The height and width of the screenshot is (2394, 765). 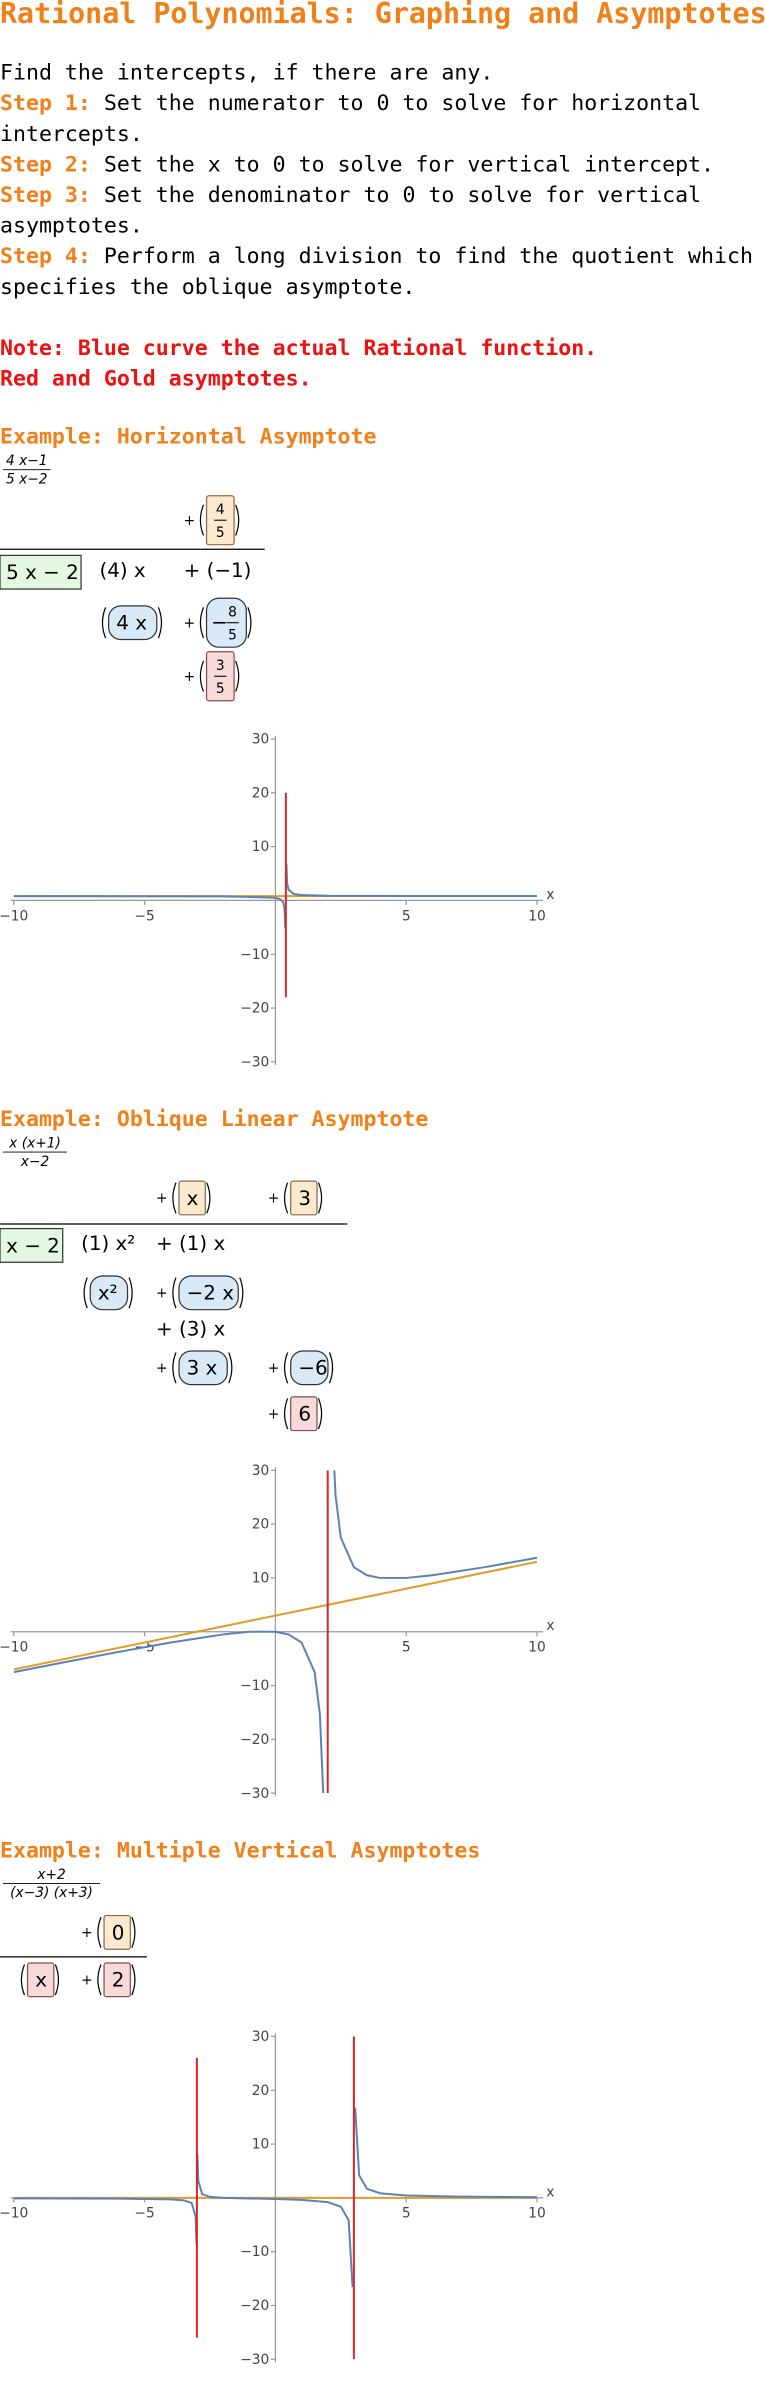 I want to click on fraction-numerator: x+2, so click(x=50, y=1875).